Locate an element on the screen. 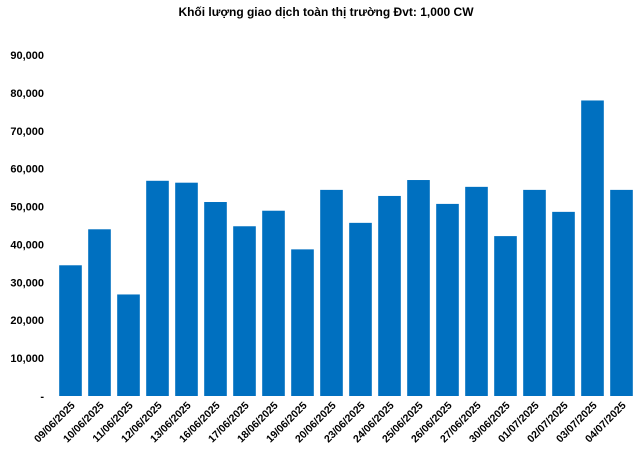  y-tick-label: 90,000 is located at coordinates (27, 56).